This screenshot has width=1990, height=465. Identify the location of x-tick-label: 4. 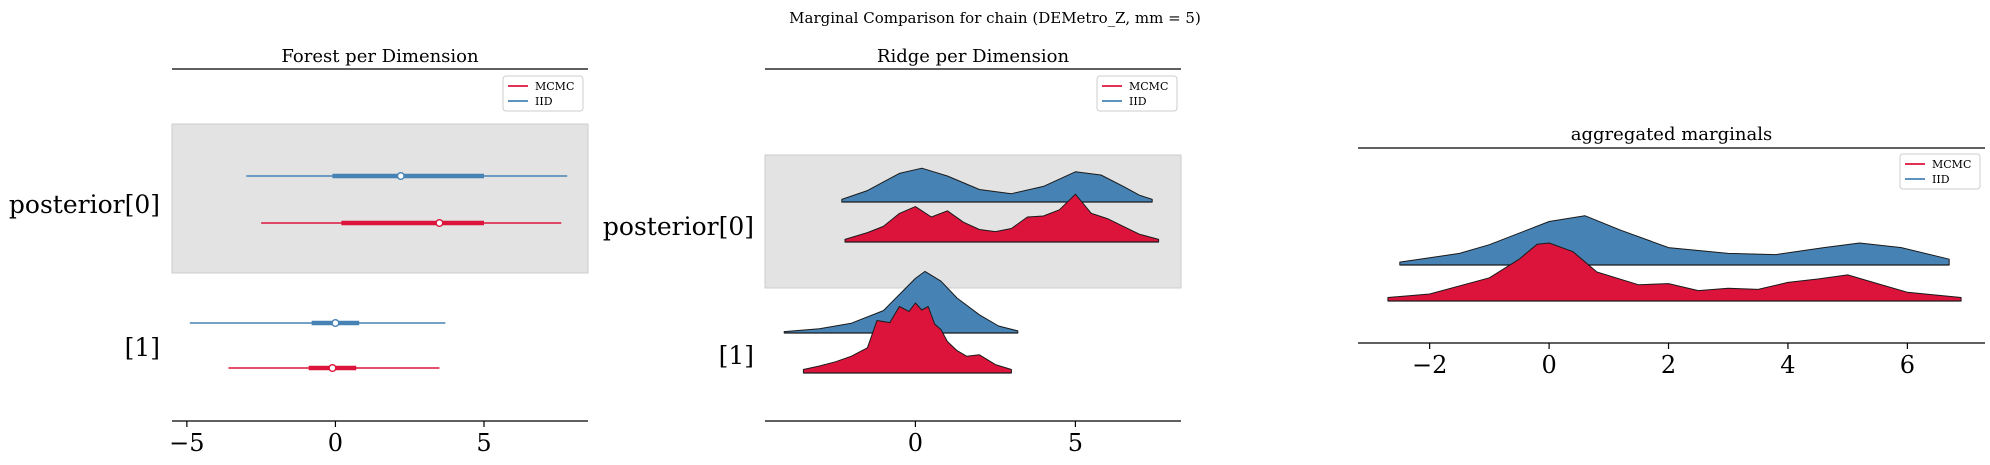
(1787, 365).